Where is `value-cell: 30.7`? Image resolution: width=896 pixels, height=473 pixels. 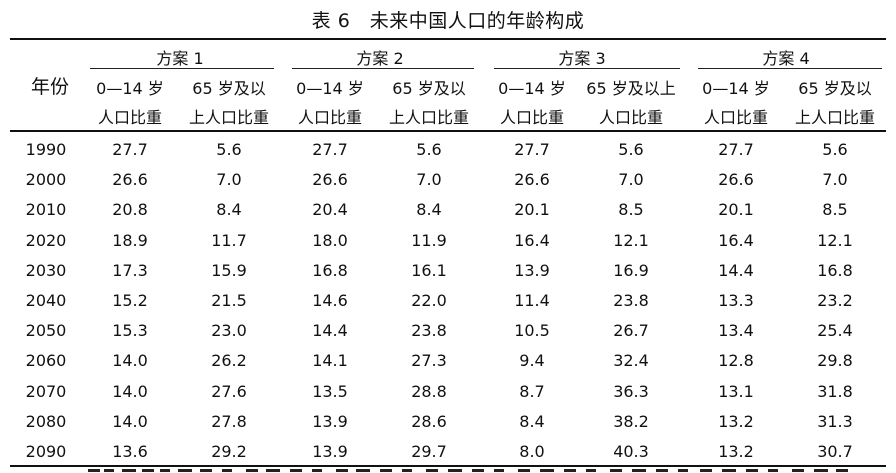 value-cell: 30.7 is located at coordinates (835, 451).